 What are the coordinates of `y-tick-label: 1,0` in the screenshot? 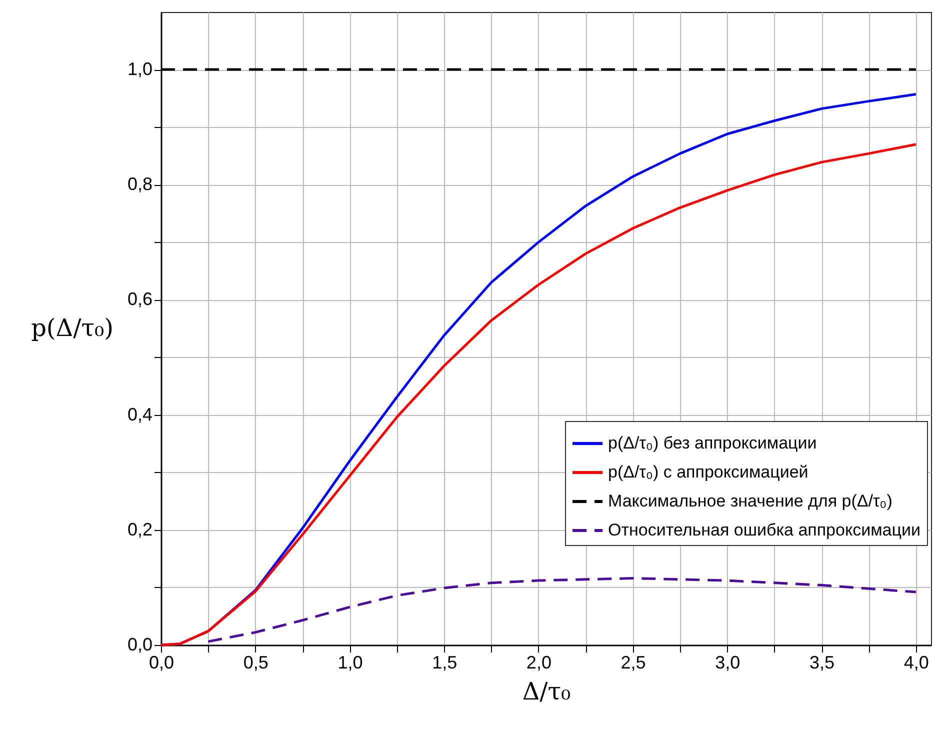 It's located at (139, 69).